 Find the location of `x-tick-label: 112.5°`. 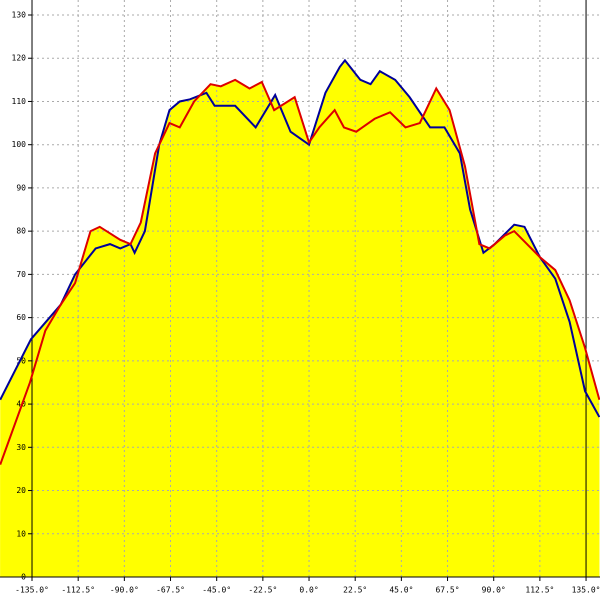

x-tick-label: 112.5° is located at coordinates (539, 590).